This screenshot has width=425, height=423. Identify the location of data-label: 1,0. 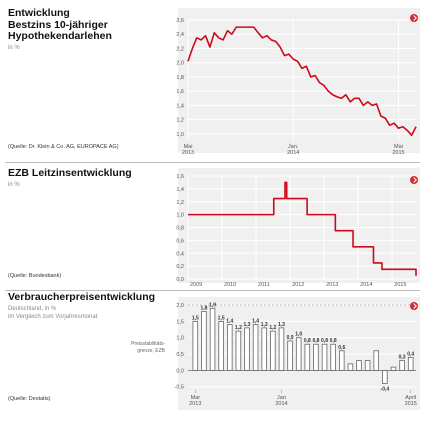
(298, 335).